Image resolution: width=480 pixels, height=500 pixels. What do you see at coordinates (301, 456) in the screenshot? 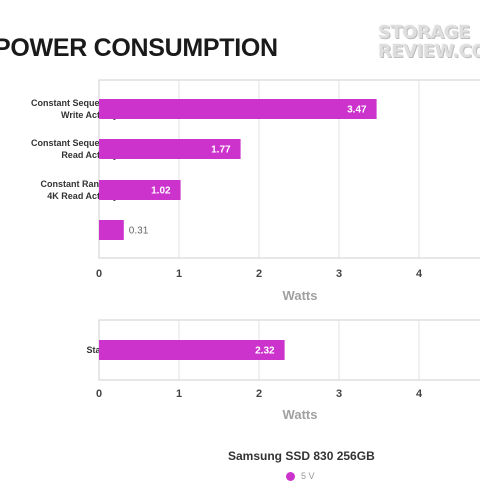
I see `legend-title: Samsung SSD 830 256GB` at bounding box center [301, 456].